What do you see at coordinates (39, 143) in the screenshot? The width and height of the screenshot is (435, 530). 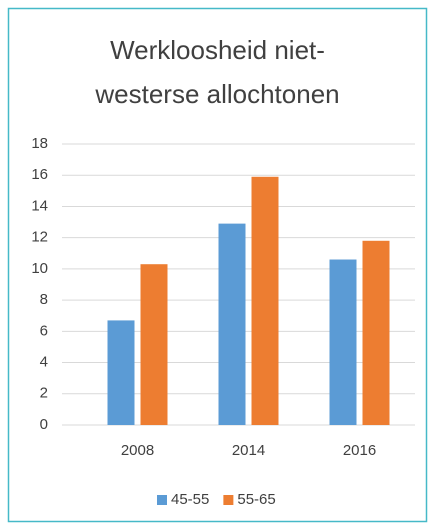 I see `y-tick-label: 18` at bounding box center [39, 143].